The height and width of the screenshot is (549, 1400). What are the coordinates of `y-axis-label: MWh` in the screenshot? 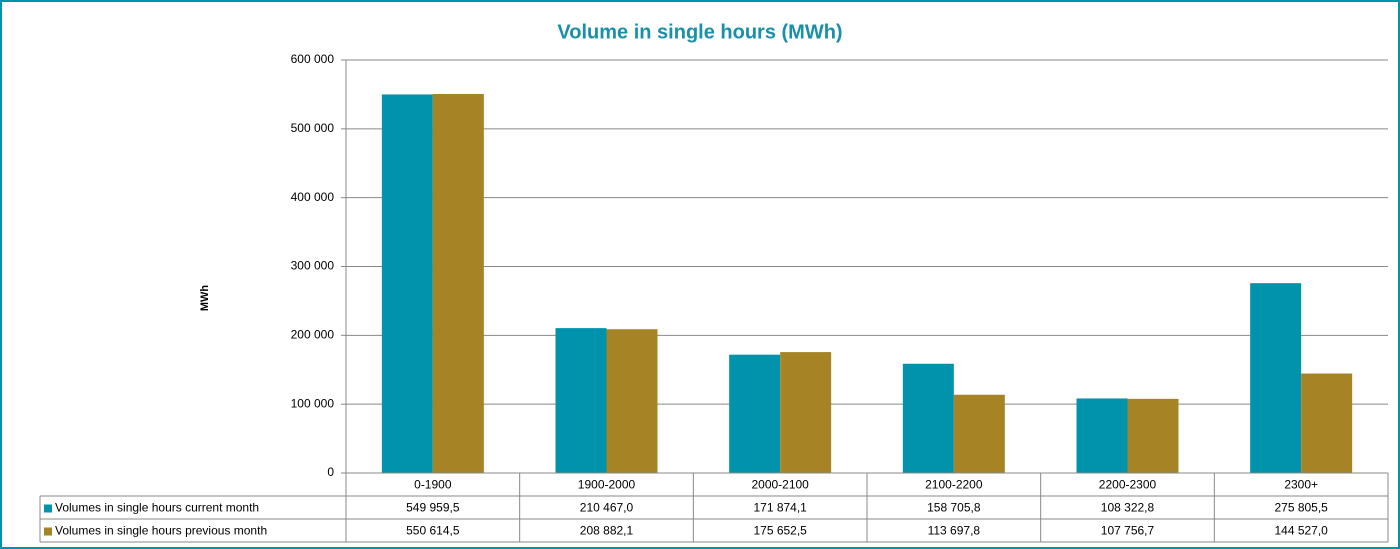 It's located at (205, 298).